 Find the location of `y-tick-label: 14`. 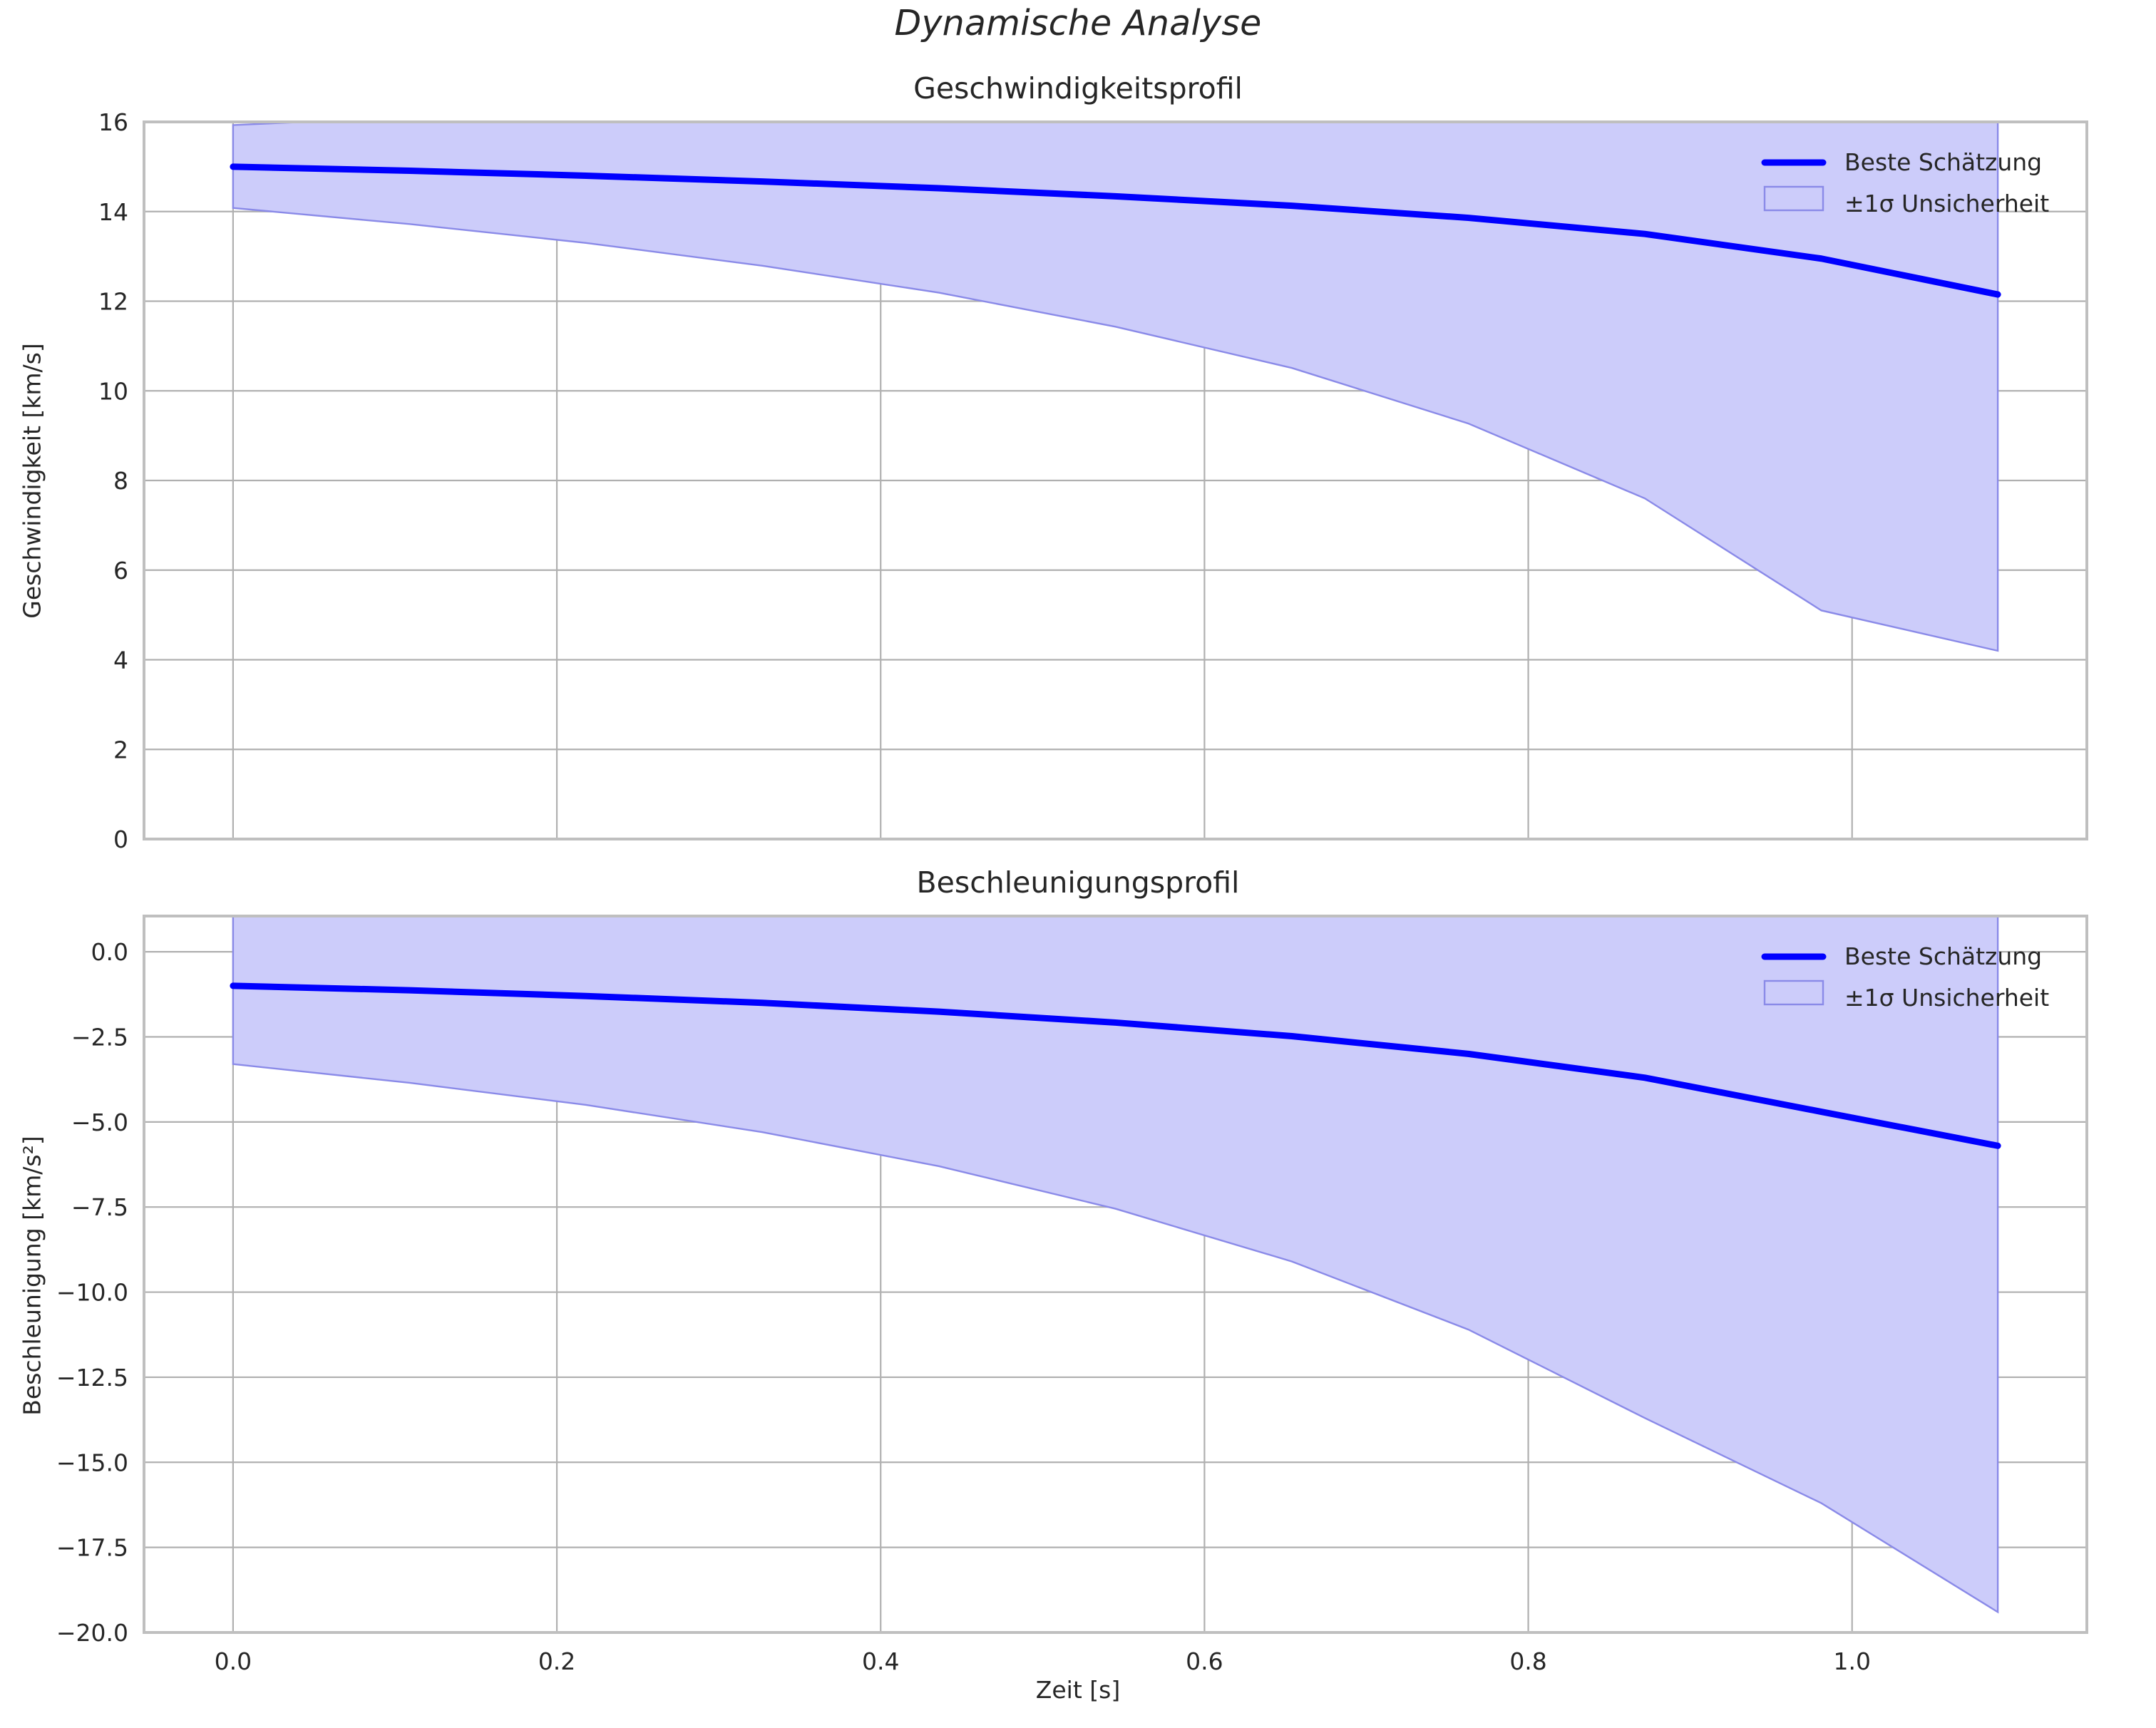

y-tick-label: 14 is located at coordinates (113, 212).